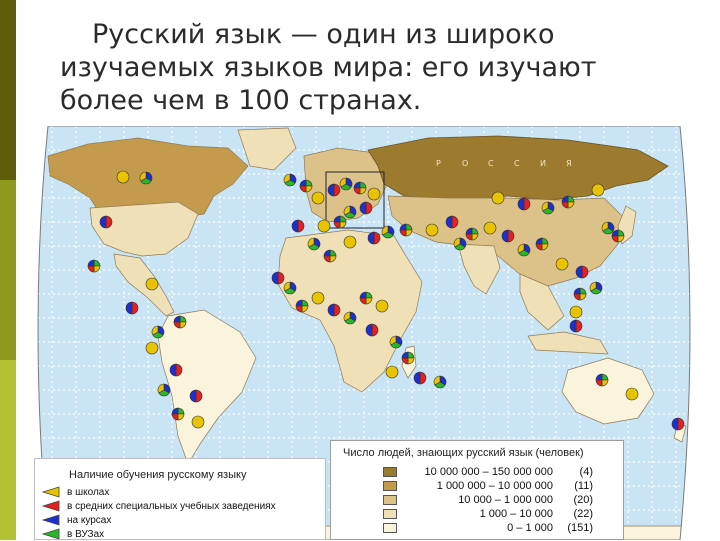 The height and width of the screenshot is (541, 720). I want to click on speakers-count: (22), so click(583, 513).